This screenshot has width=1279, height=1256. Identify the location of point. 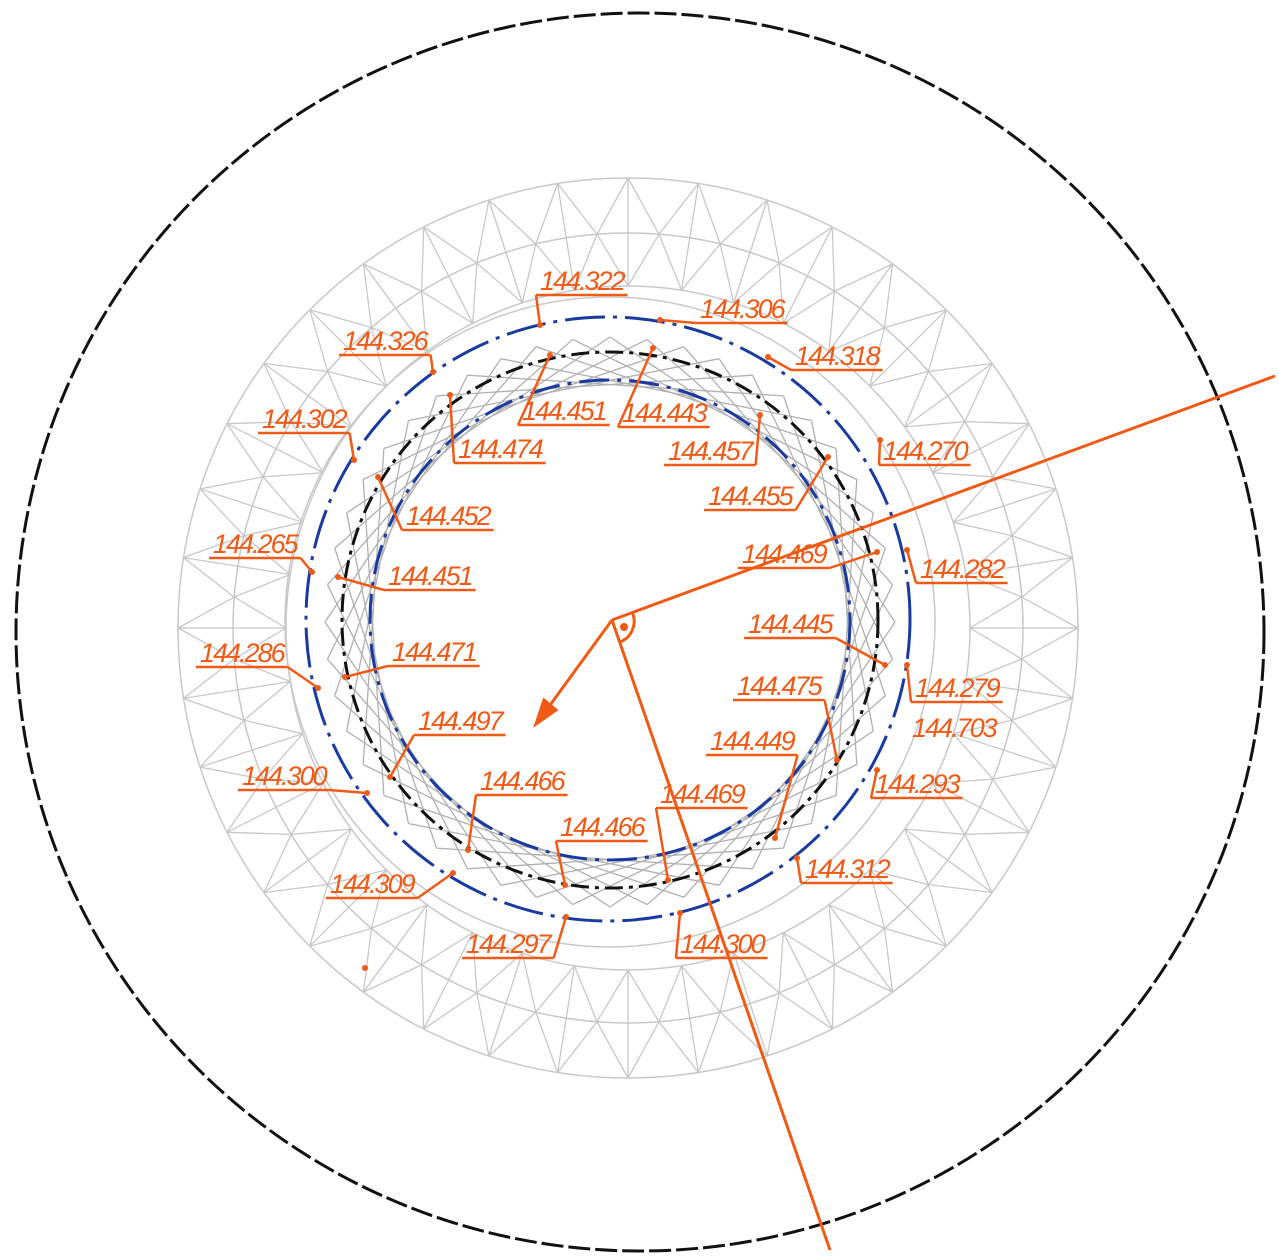
(365, 968).